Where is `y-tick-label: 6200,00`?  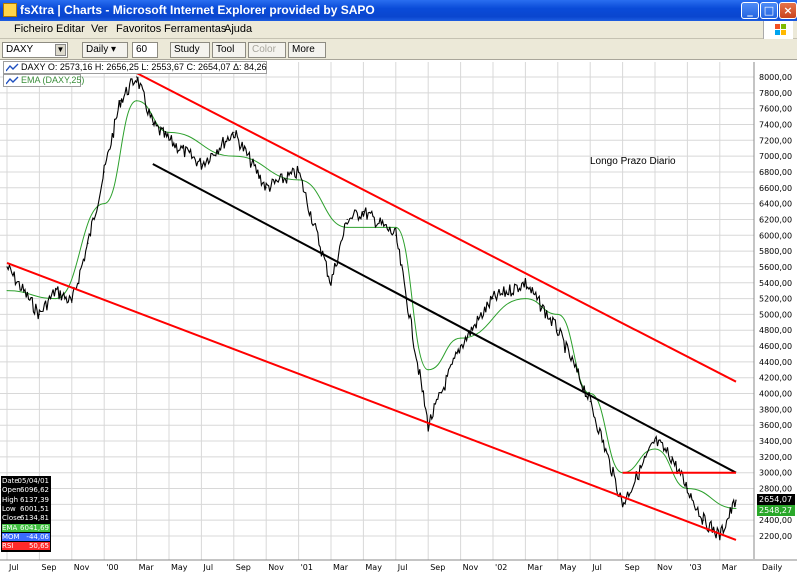 y-tick-label: 6200,00 is located at coordinates (775, 219).